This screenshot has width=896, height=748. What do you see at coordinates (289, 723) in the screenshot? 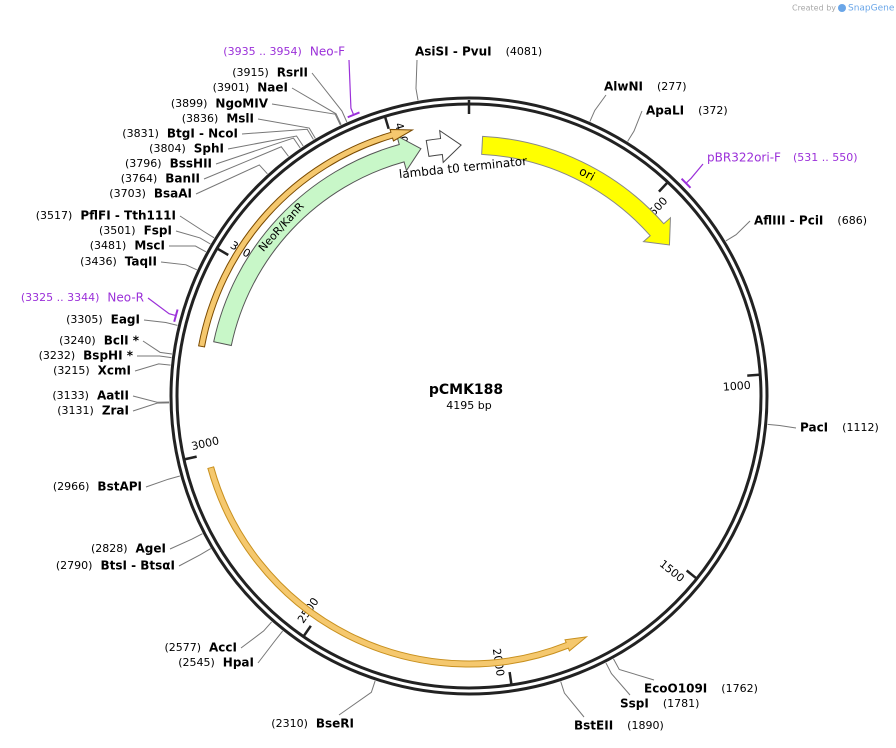
I see `site-position: (2310)` at bounding box center [289, 723].